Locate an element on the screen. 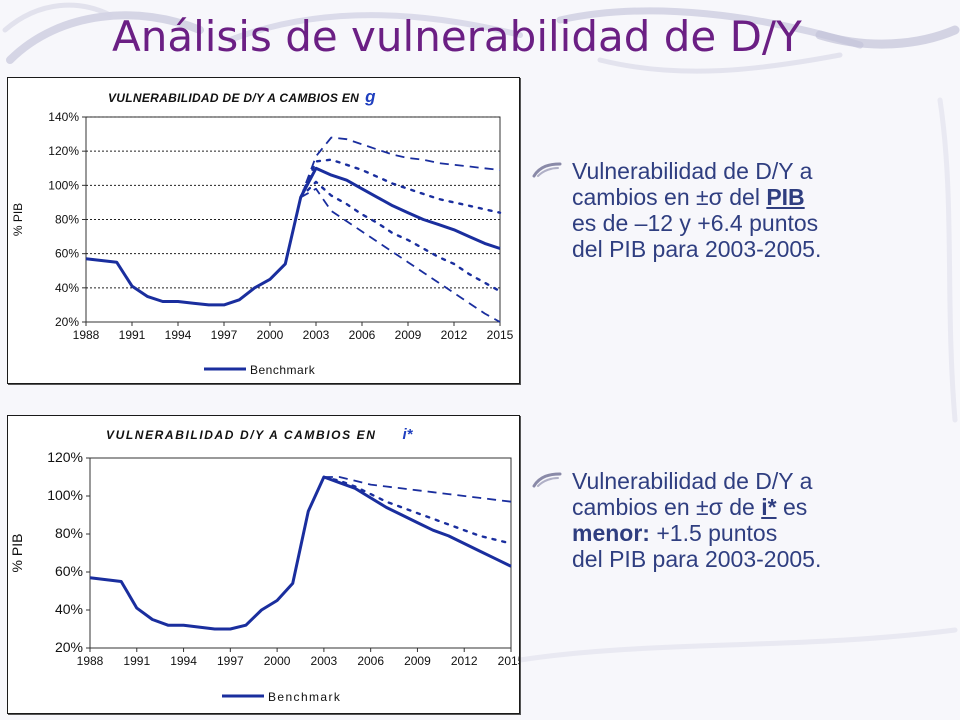 Image resolution: width=960 pixels, height=720 pixels. emphasis-menor: menor: is located at coordinates (611, 533).